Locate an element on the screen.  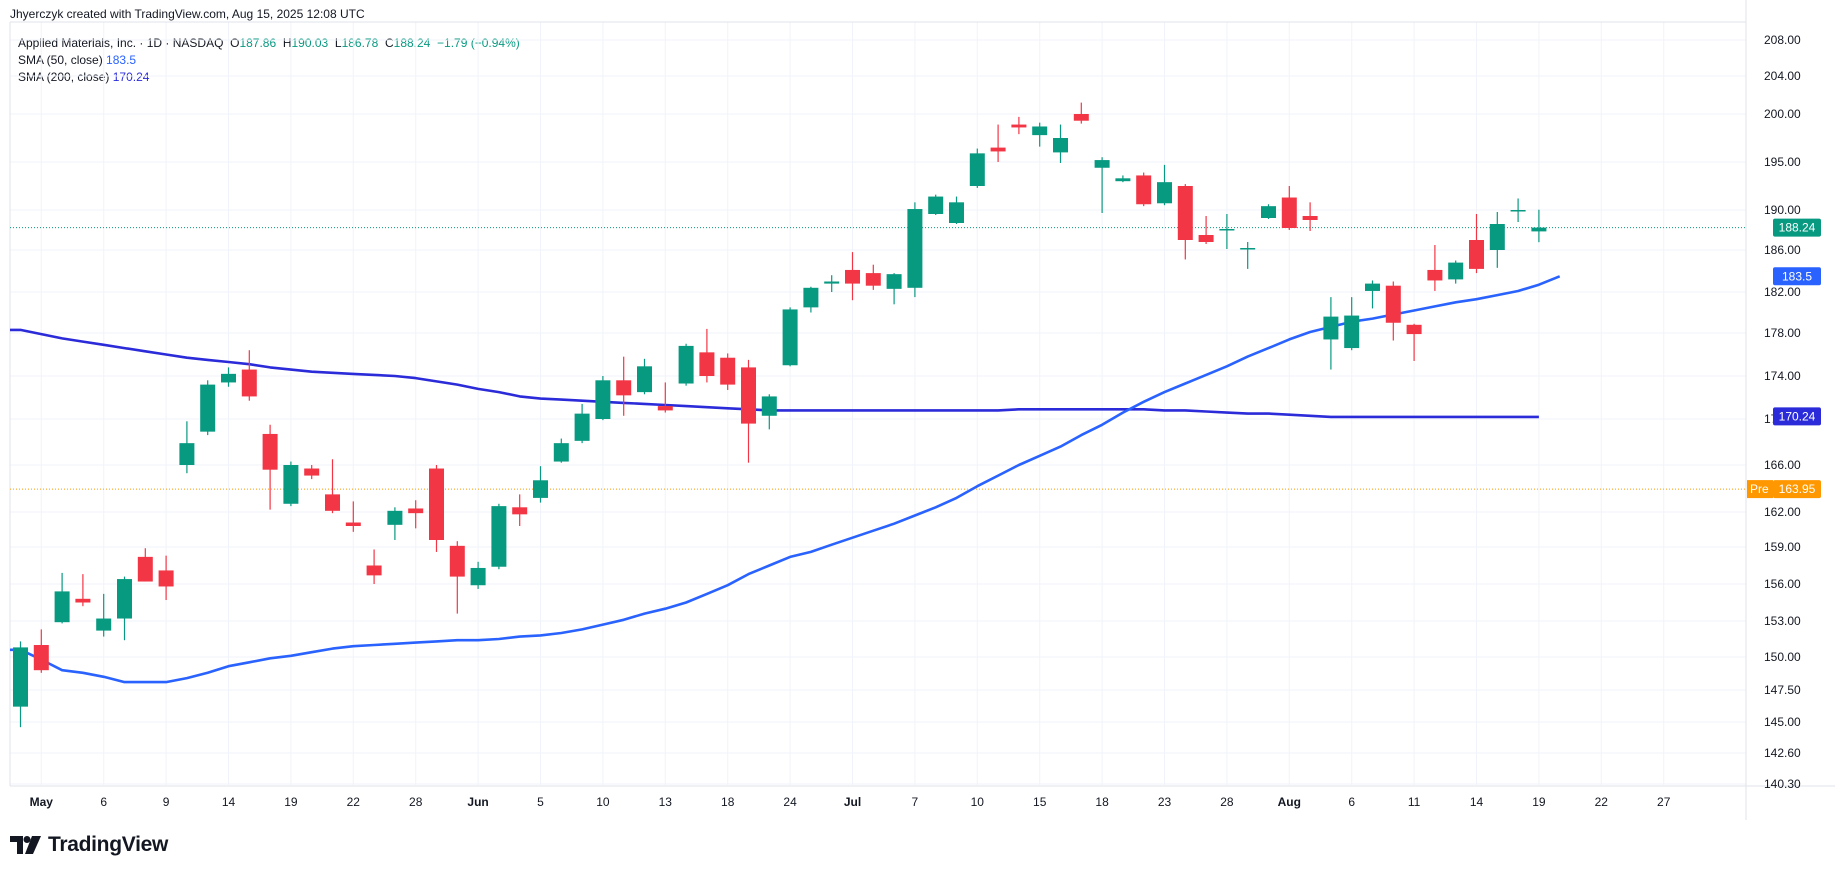
price-tick-label: 162.00 is located at coordinates (1782, 512).